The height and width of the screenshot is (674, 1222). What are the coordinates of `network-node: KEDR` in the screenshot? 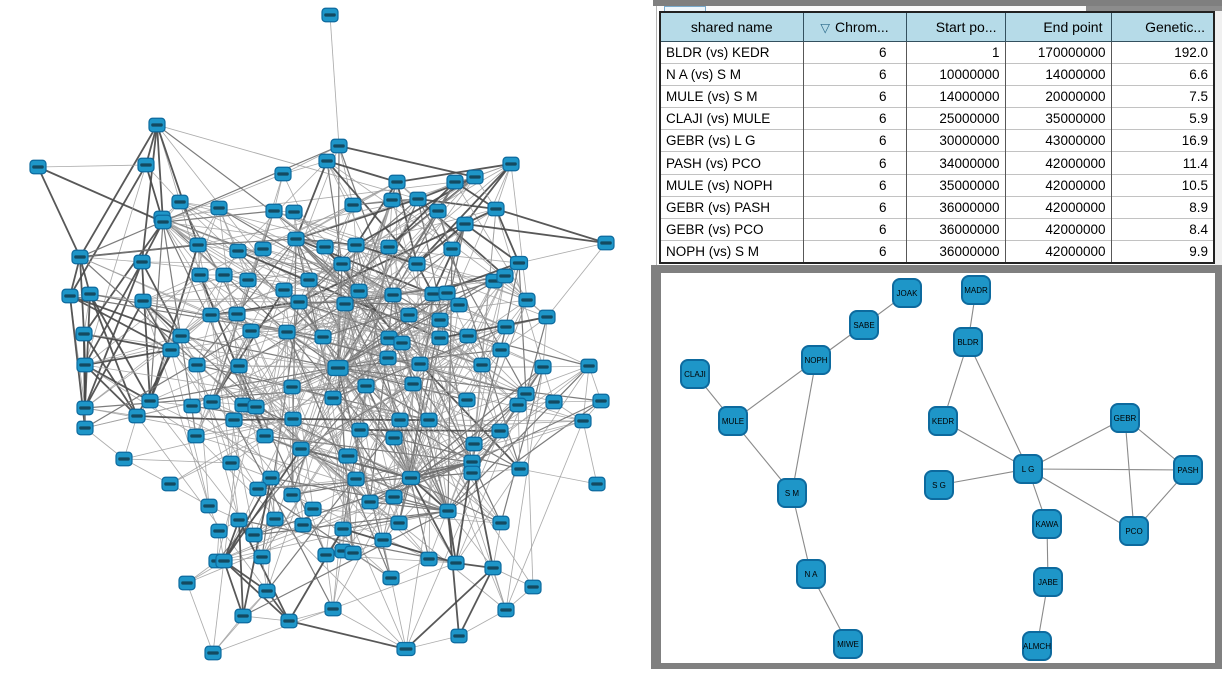 It's located at (943, 421).